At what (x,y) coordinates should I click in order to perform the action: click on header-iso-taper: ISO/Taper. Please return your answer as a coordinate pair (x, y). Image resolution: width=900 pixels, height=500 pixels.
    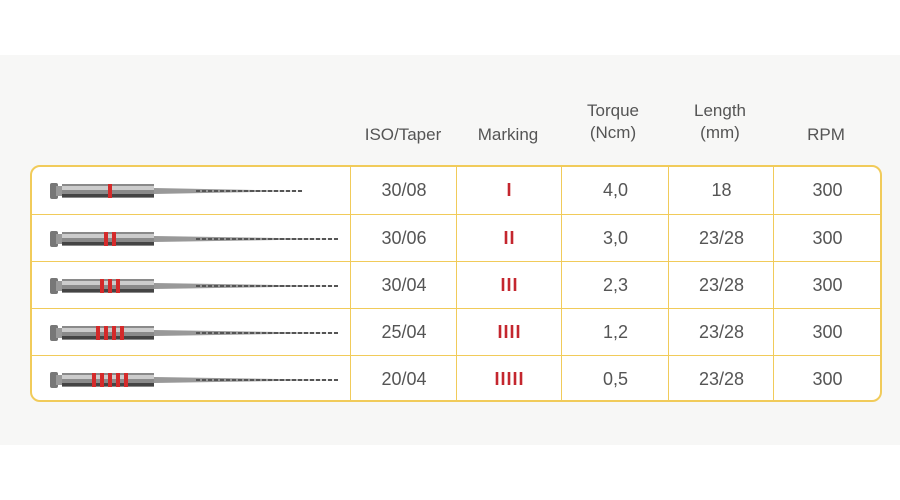
    Looking at the image, I should click on (403, 134).